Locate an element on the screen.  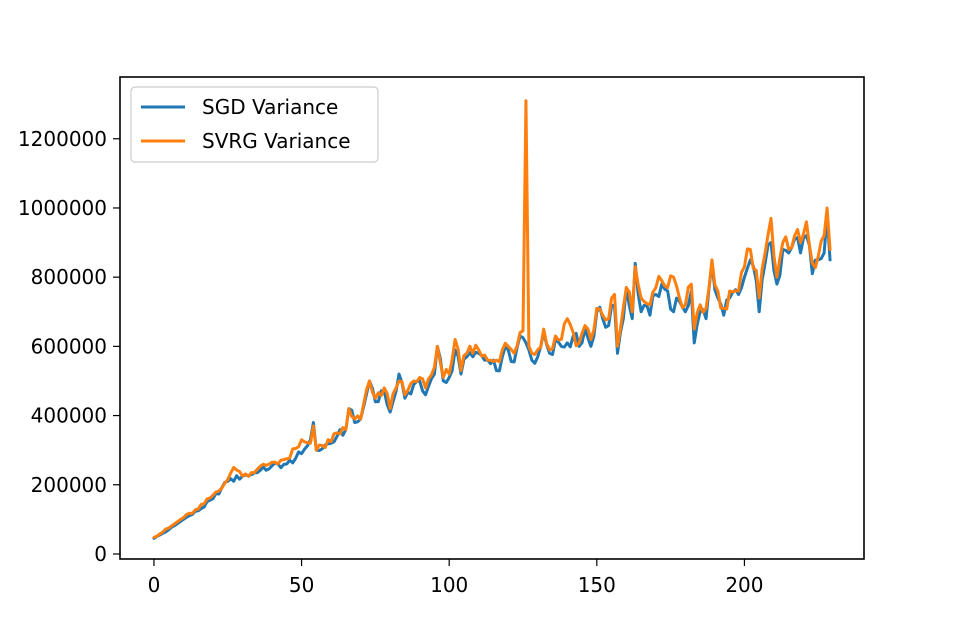
y-tick-label: 600000 is located at coordinates (69, 346).